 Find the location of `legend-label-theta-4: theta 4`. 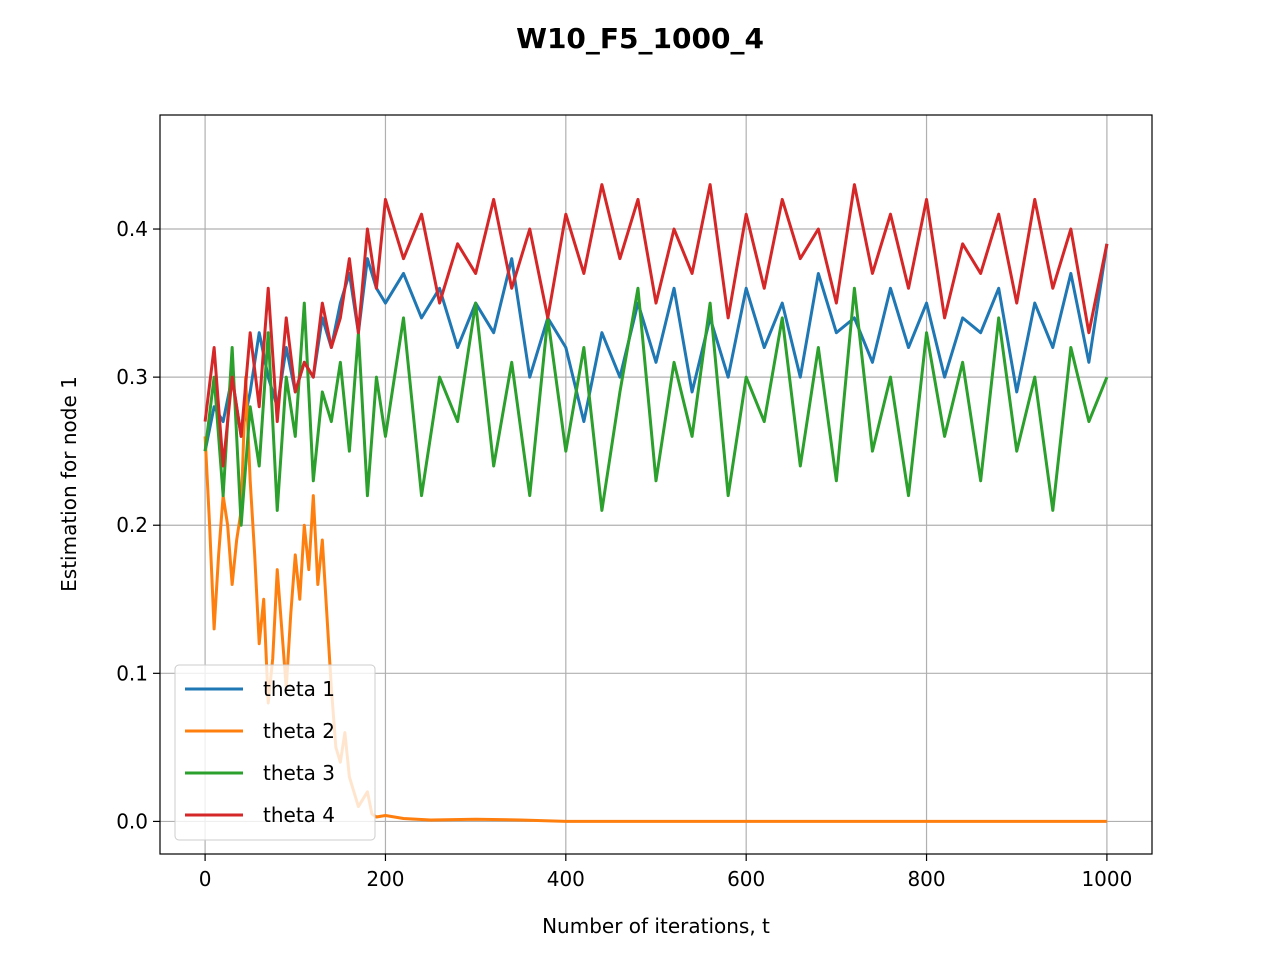

legend-label-theta-4: theta 4 is located at coordinates (299, 815).